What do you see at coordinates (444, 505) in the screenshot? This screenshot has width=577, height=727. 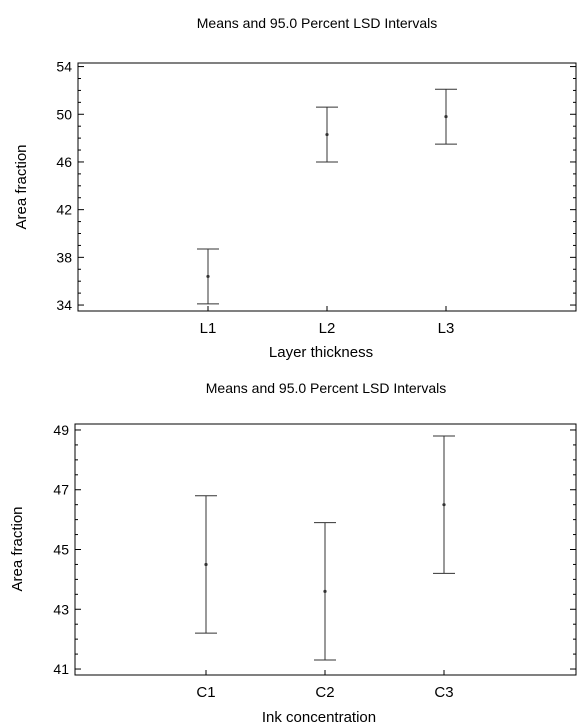 I see `mean-point-C3` at bounding box center [444, 505].